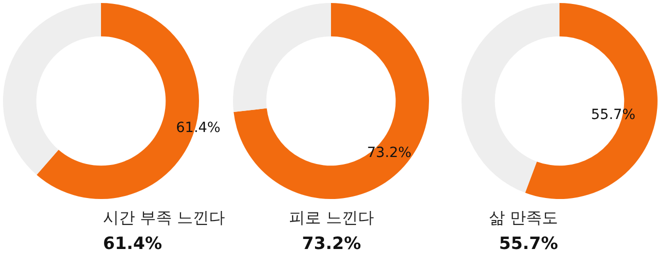 This screenshot has width=658, height=267. Describe the element at coordinates (523, 217) in the screenshot. I see `text: 삶 만족도` at that location.